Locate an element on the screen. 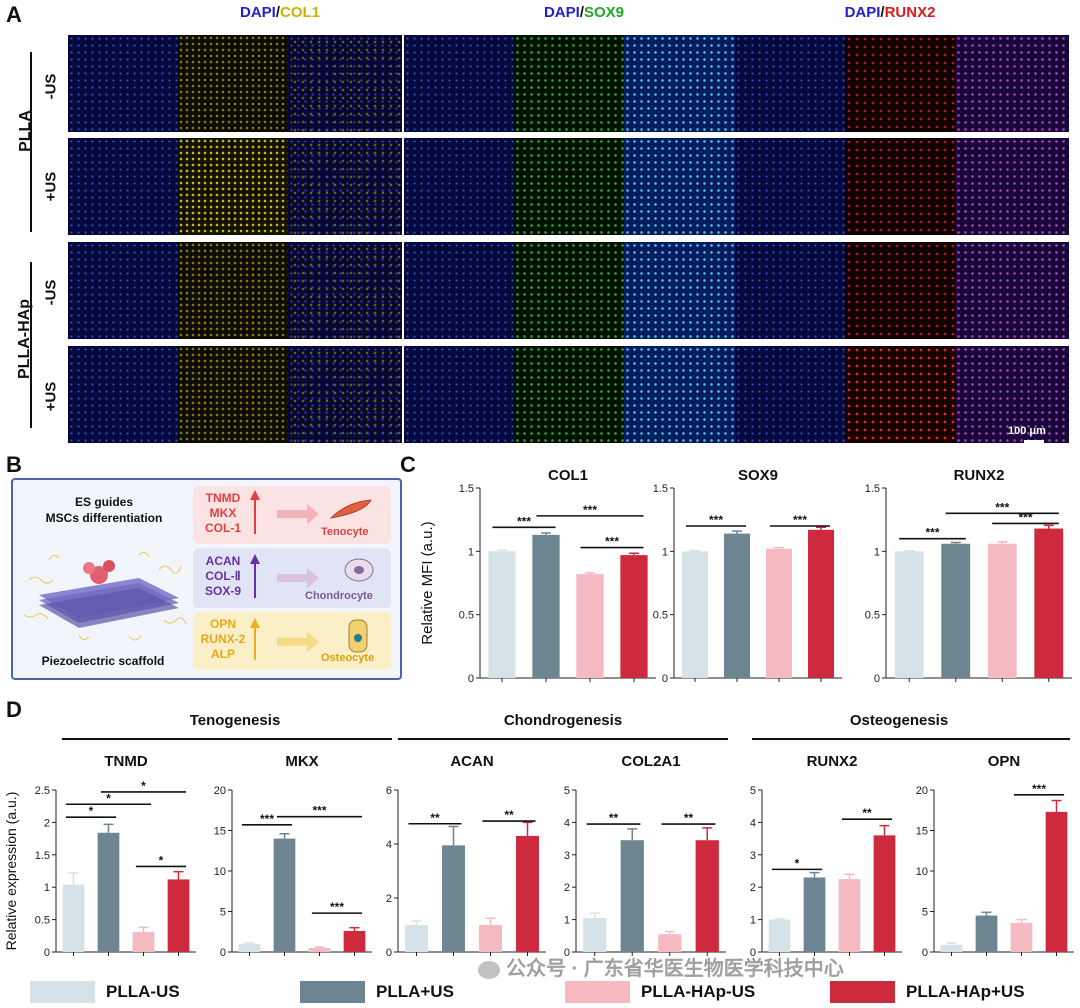 This screenshot has height=1008, width=1080. group-label-plla: PLLA is located at coordinates (25, 131).